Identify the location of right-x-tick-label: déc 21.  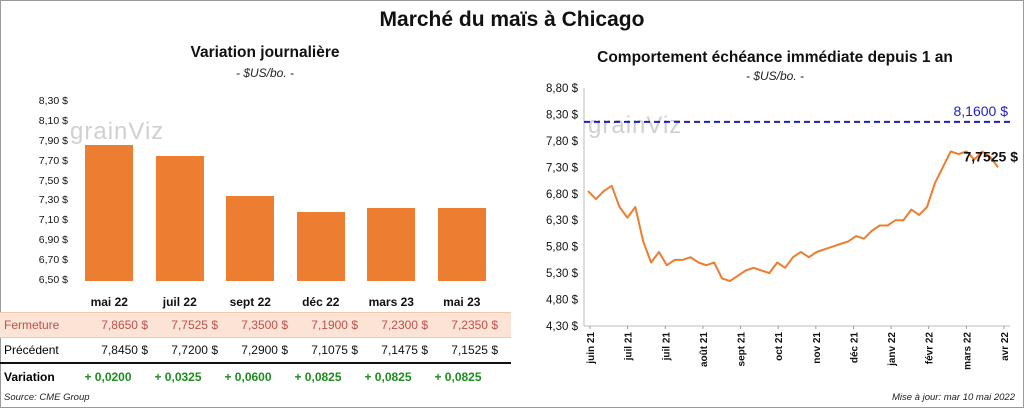
(854, 348).